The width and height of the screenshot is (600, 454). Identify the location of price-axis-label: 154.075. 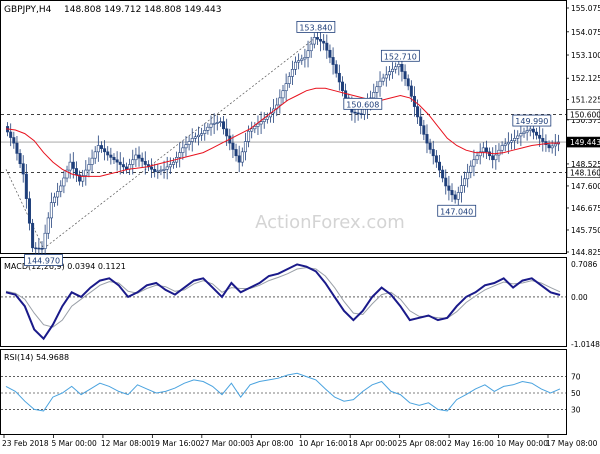
(585, 32).